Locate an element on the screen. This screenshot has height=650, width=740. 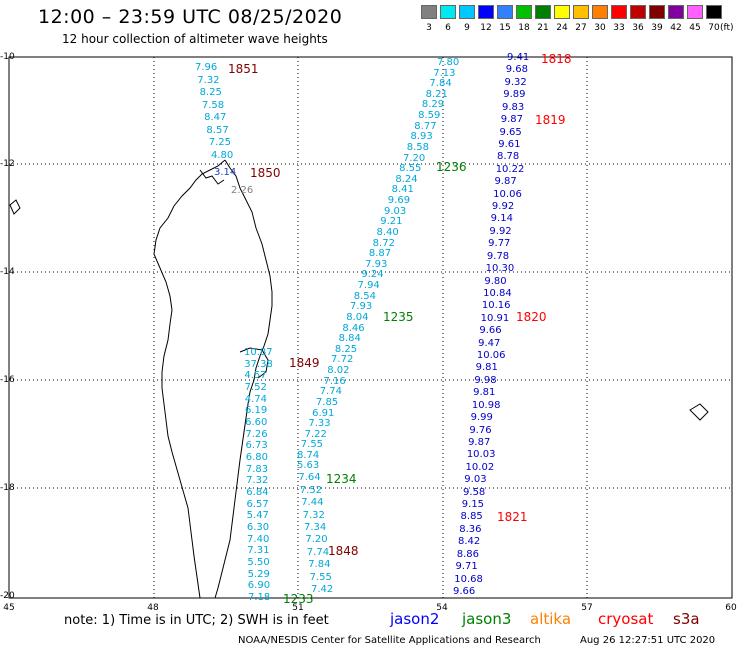
y-label-10: -10 is located at coordinates (7, 57).